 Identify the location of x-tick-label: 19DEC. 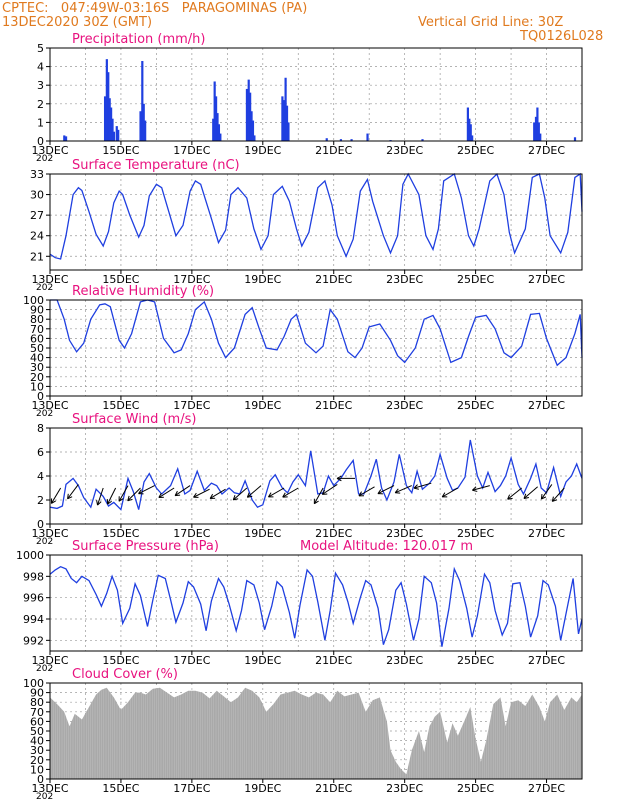
(262, 405).